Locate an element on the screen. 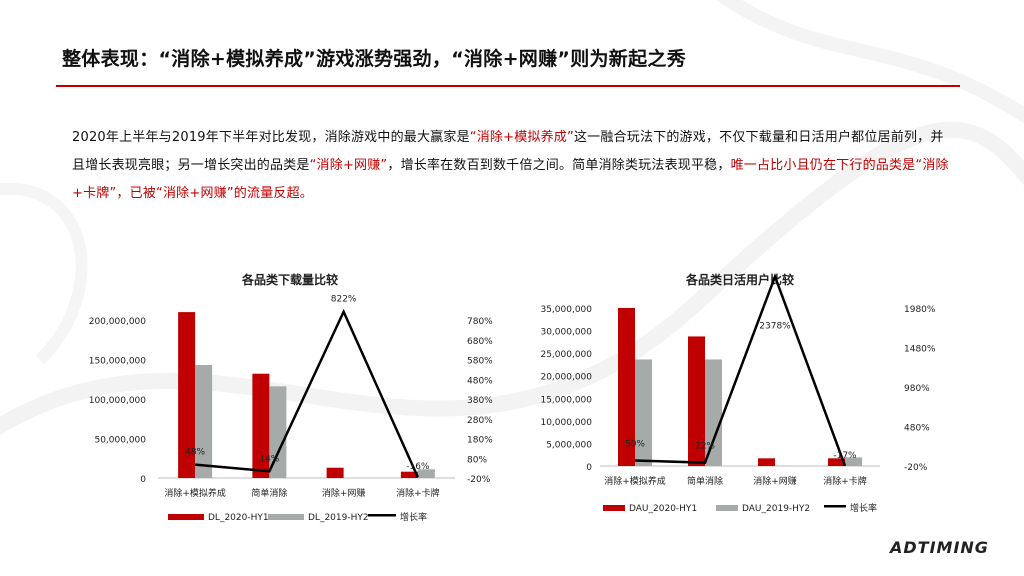 Image resolution: width=1024 pixels, height=576 pixels. y-left-tick-label: 200,000,000 is located at coordinates (118, 322).